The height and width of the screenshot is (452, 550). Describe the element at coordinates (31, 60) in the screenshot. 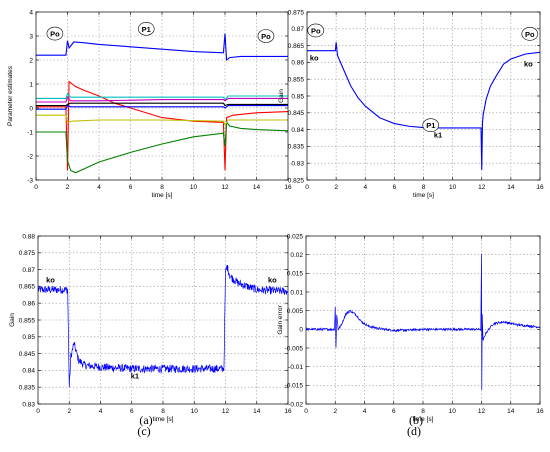

I see `y-tick-label: 2` at that location.